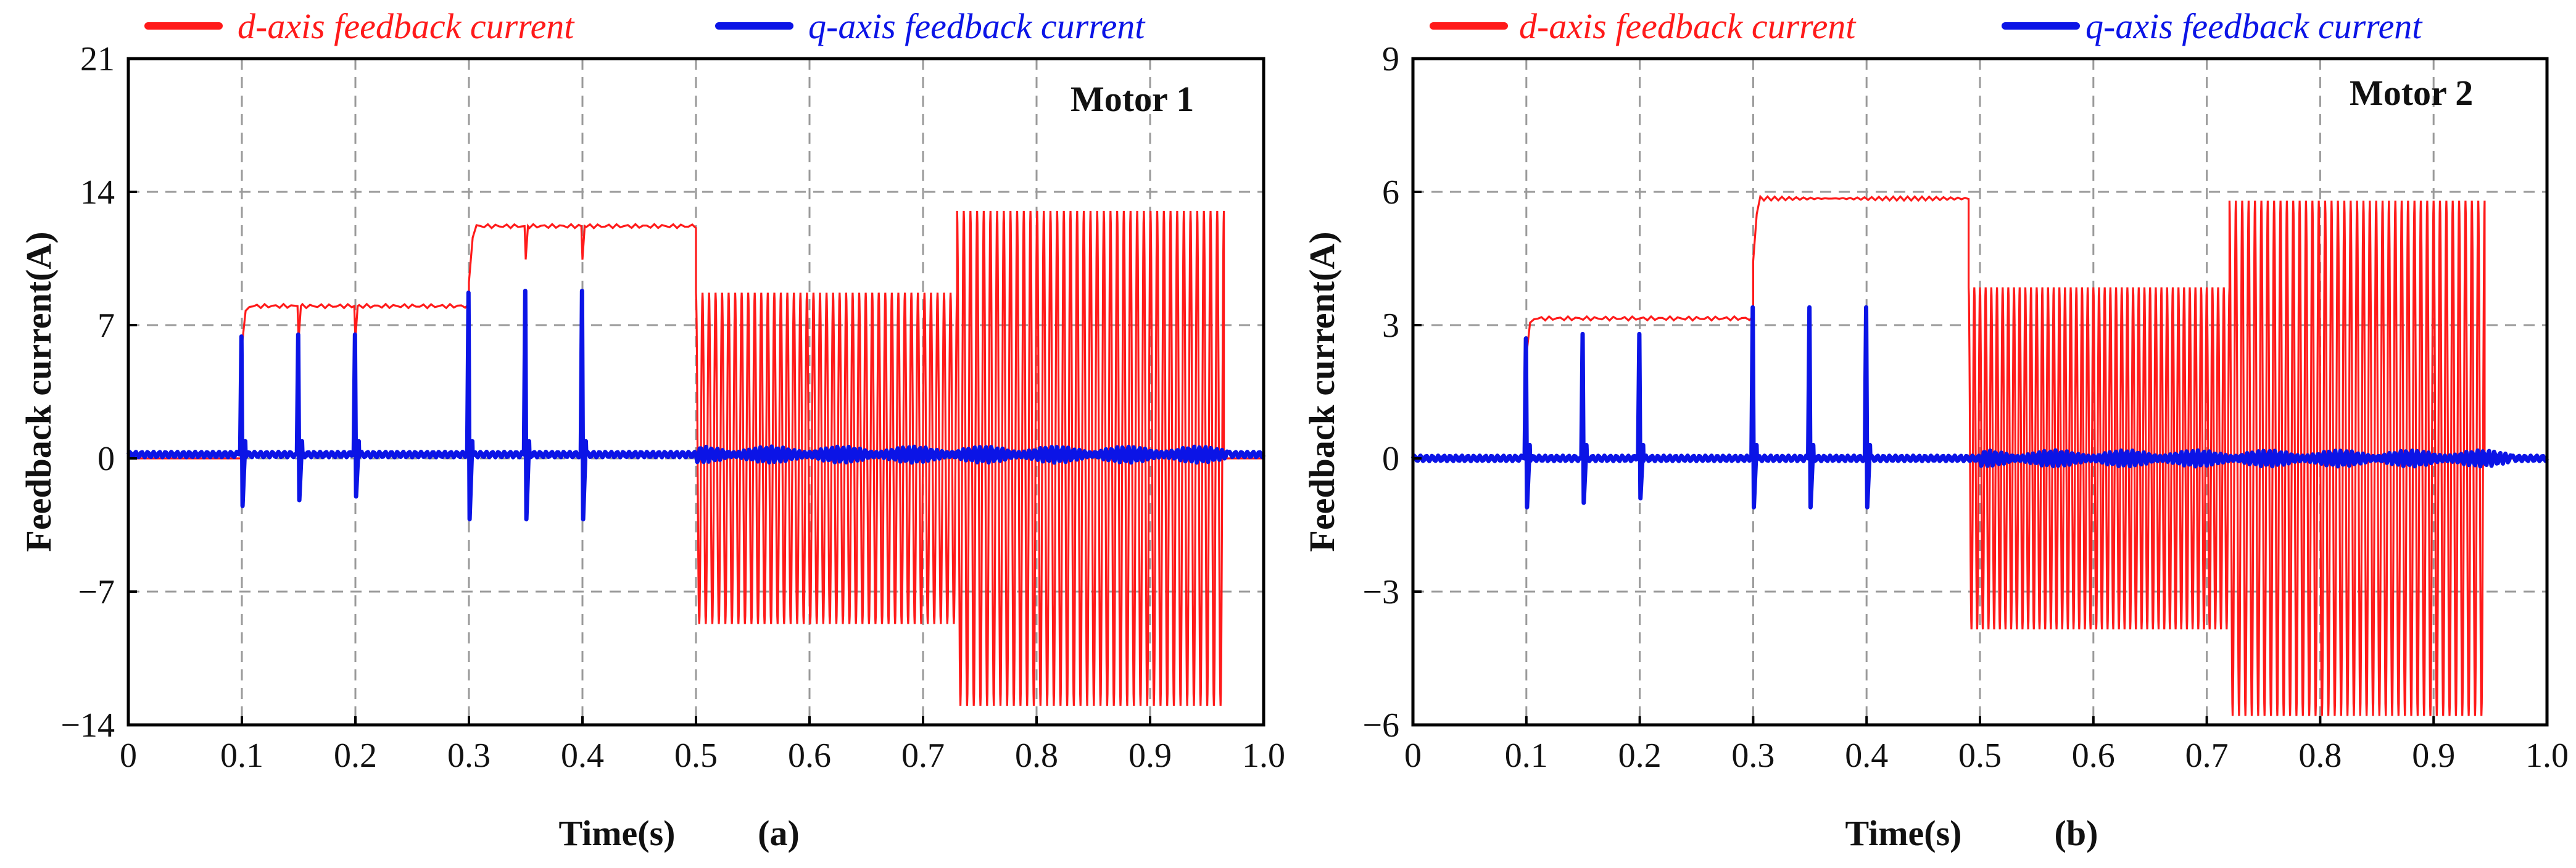 This screenshot has height=868, width=2576. I want to click on panel-a-annotation: Motor 1, so click(1132, 99).